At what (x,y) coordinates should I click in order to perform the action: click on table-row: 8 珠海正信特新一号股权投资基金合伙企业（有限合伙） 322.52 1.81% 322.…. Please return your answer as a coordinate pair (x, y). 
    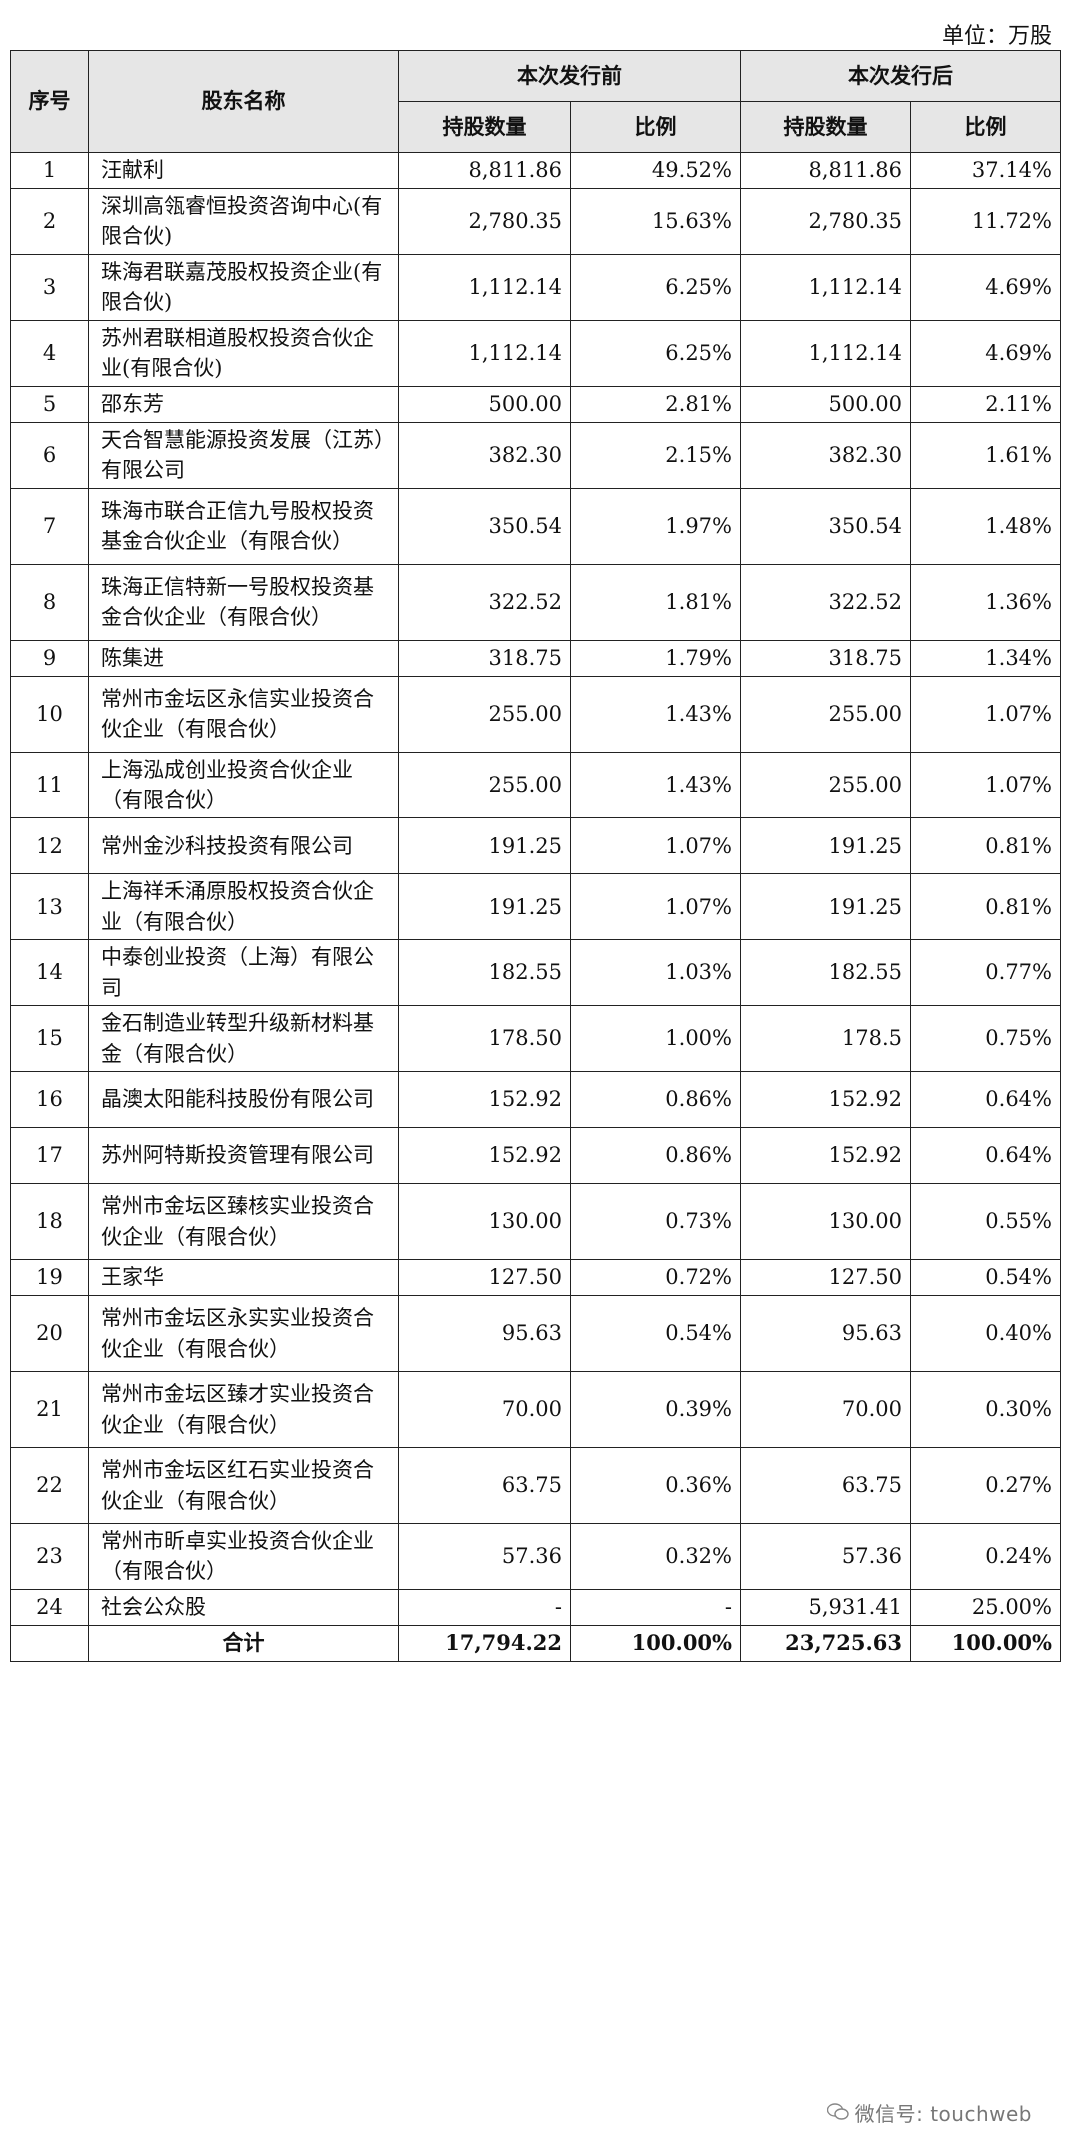
    Looking at the image, I should click on (535, 602).